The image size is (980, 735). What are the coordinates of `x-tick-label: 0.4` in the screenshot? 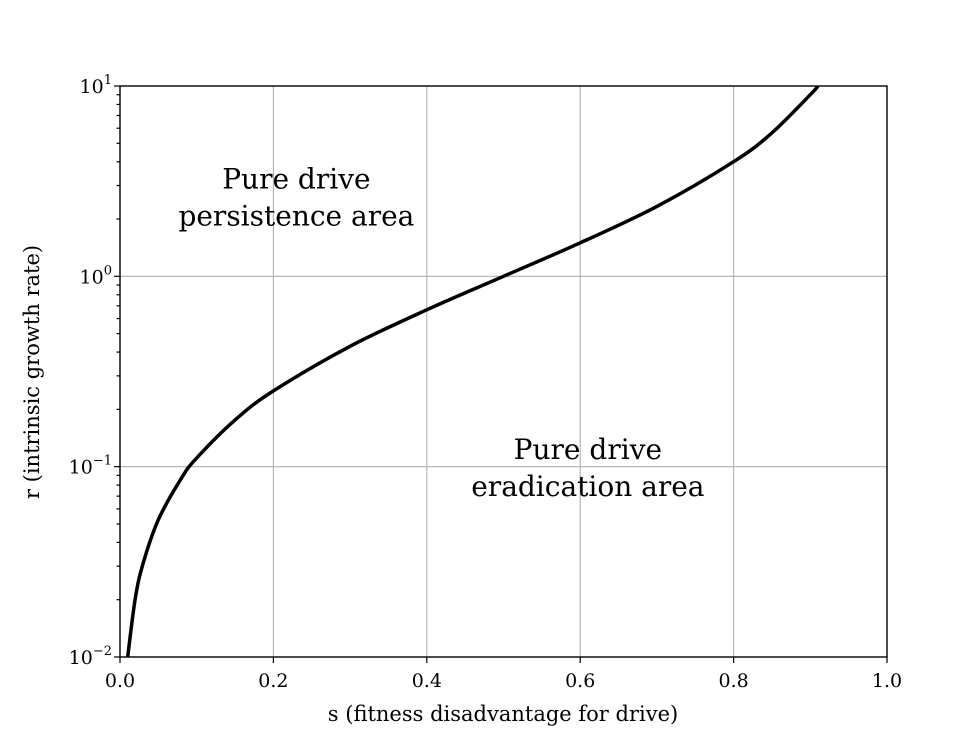 It's located at (427, 681).